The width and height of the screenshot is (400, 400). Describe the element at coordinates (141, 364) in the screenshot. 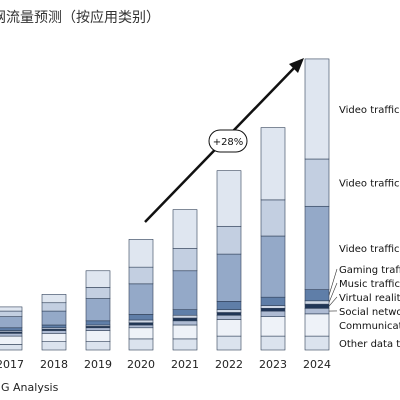

I see `x-tick-label-2020: 2020` at that location.